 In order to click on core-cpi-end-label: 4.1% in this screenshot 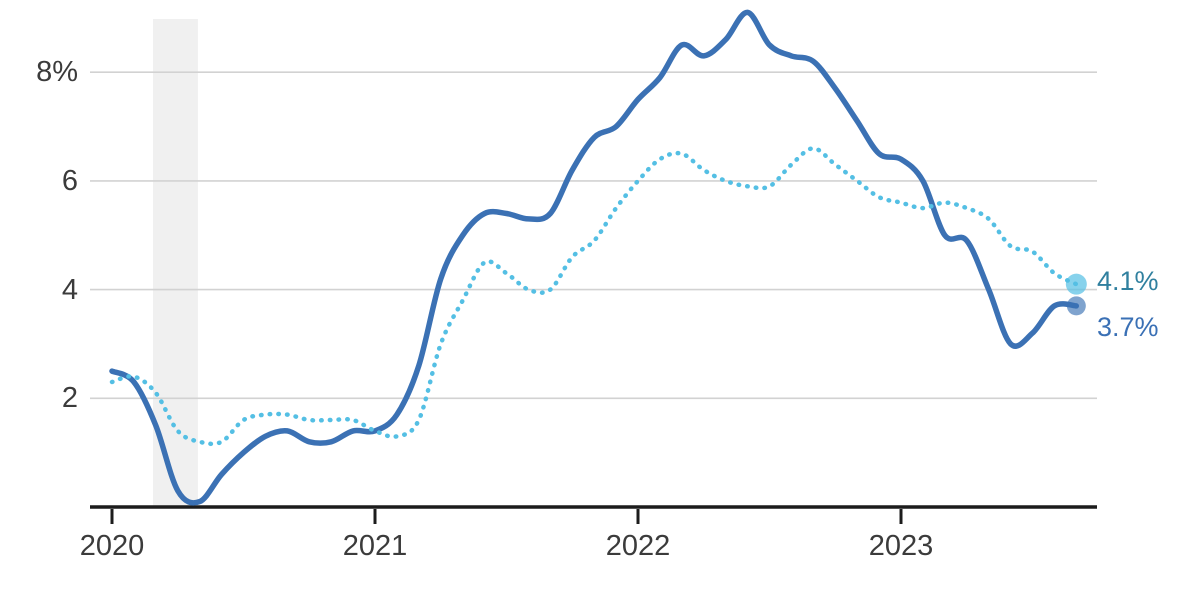, I will do `click(1128, 281)`.